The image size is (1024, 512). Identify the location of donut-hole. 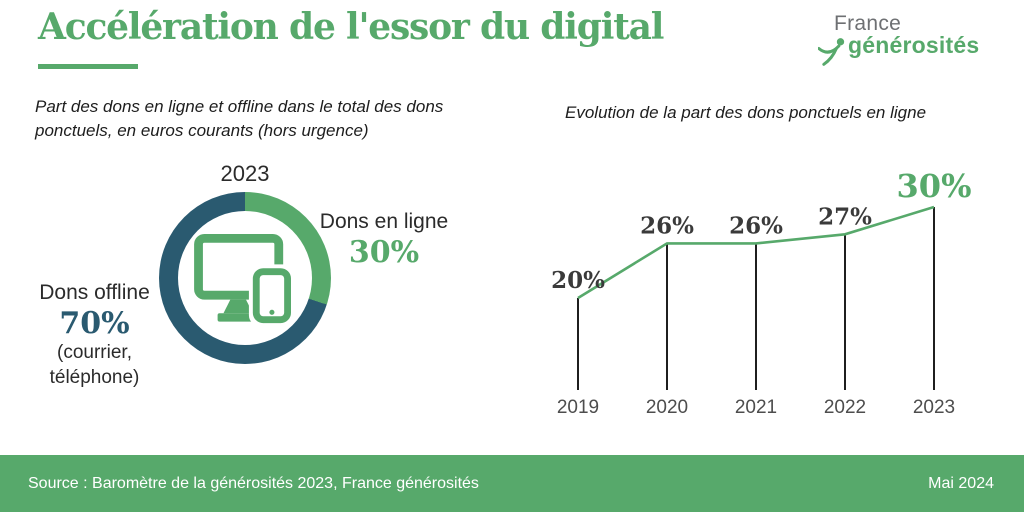
(245, 278).